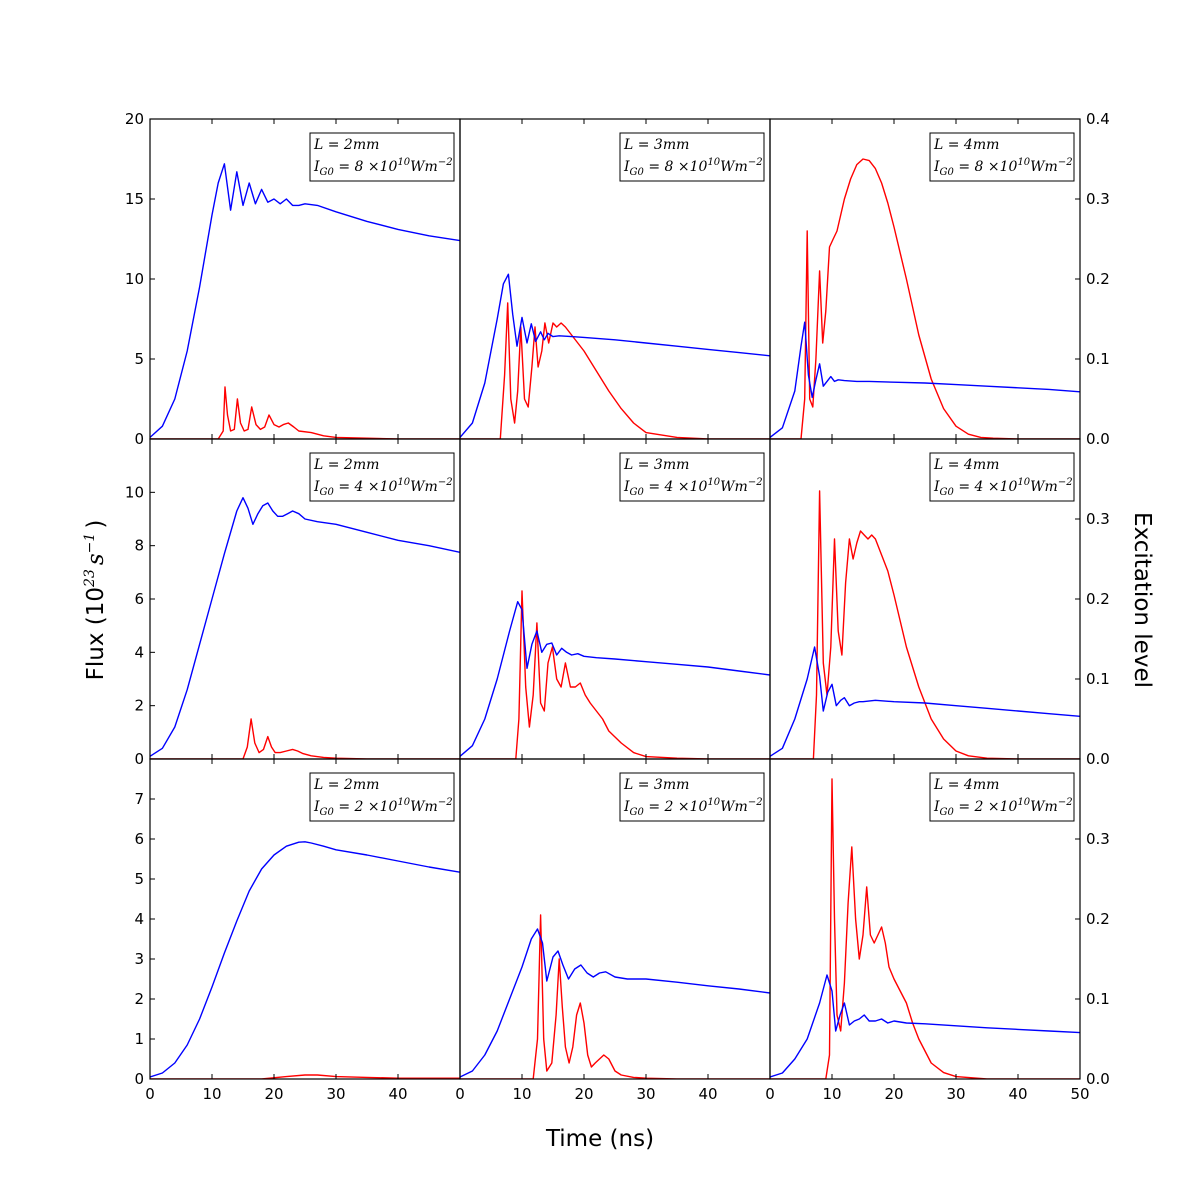 This screenshot has height=1200, width=1200. I want to click on y-tick-label-right: 0.3, so click(1098, 519).